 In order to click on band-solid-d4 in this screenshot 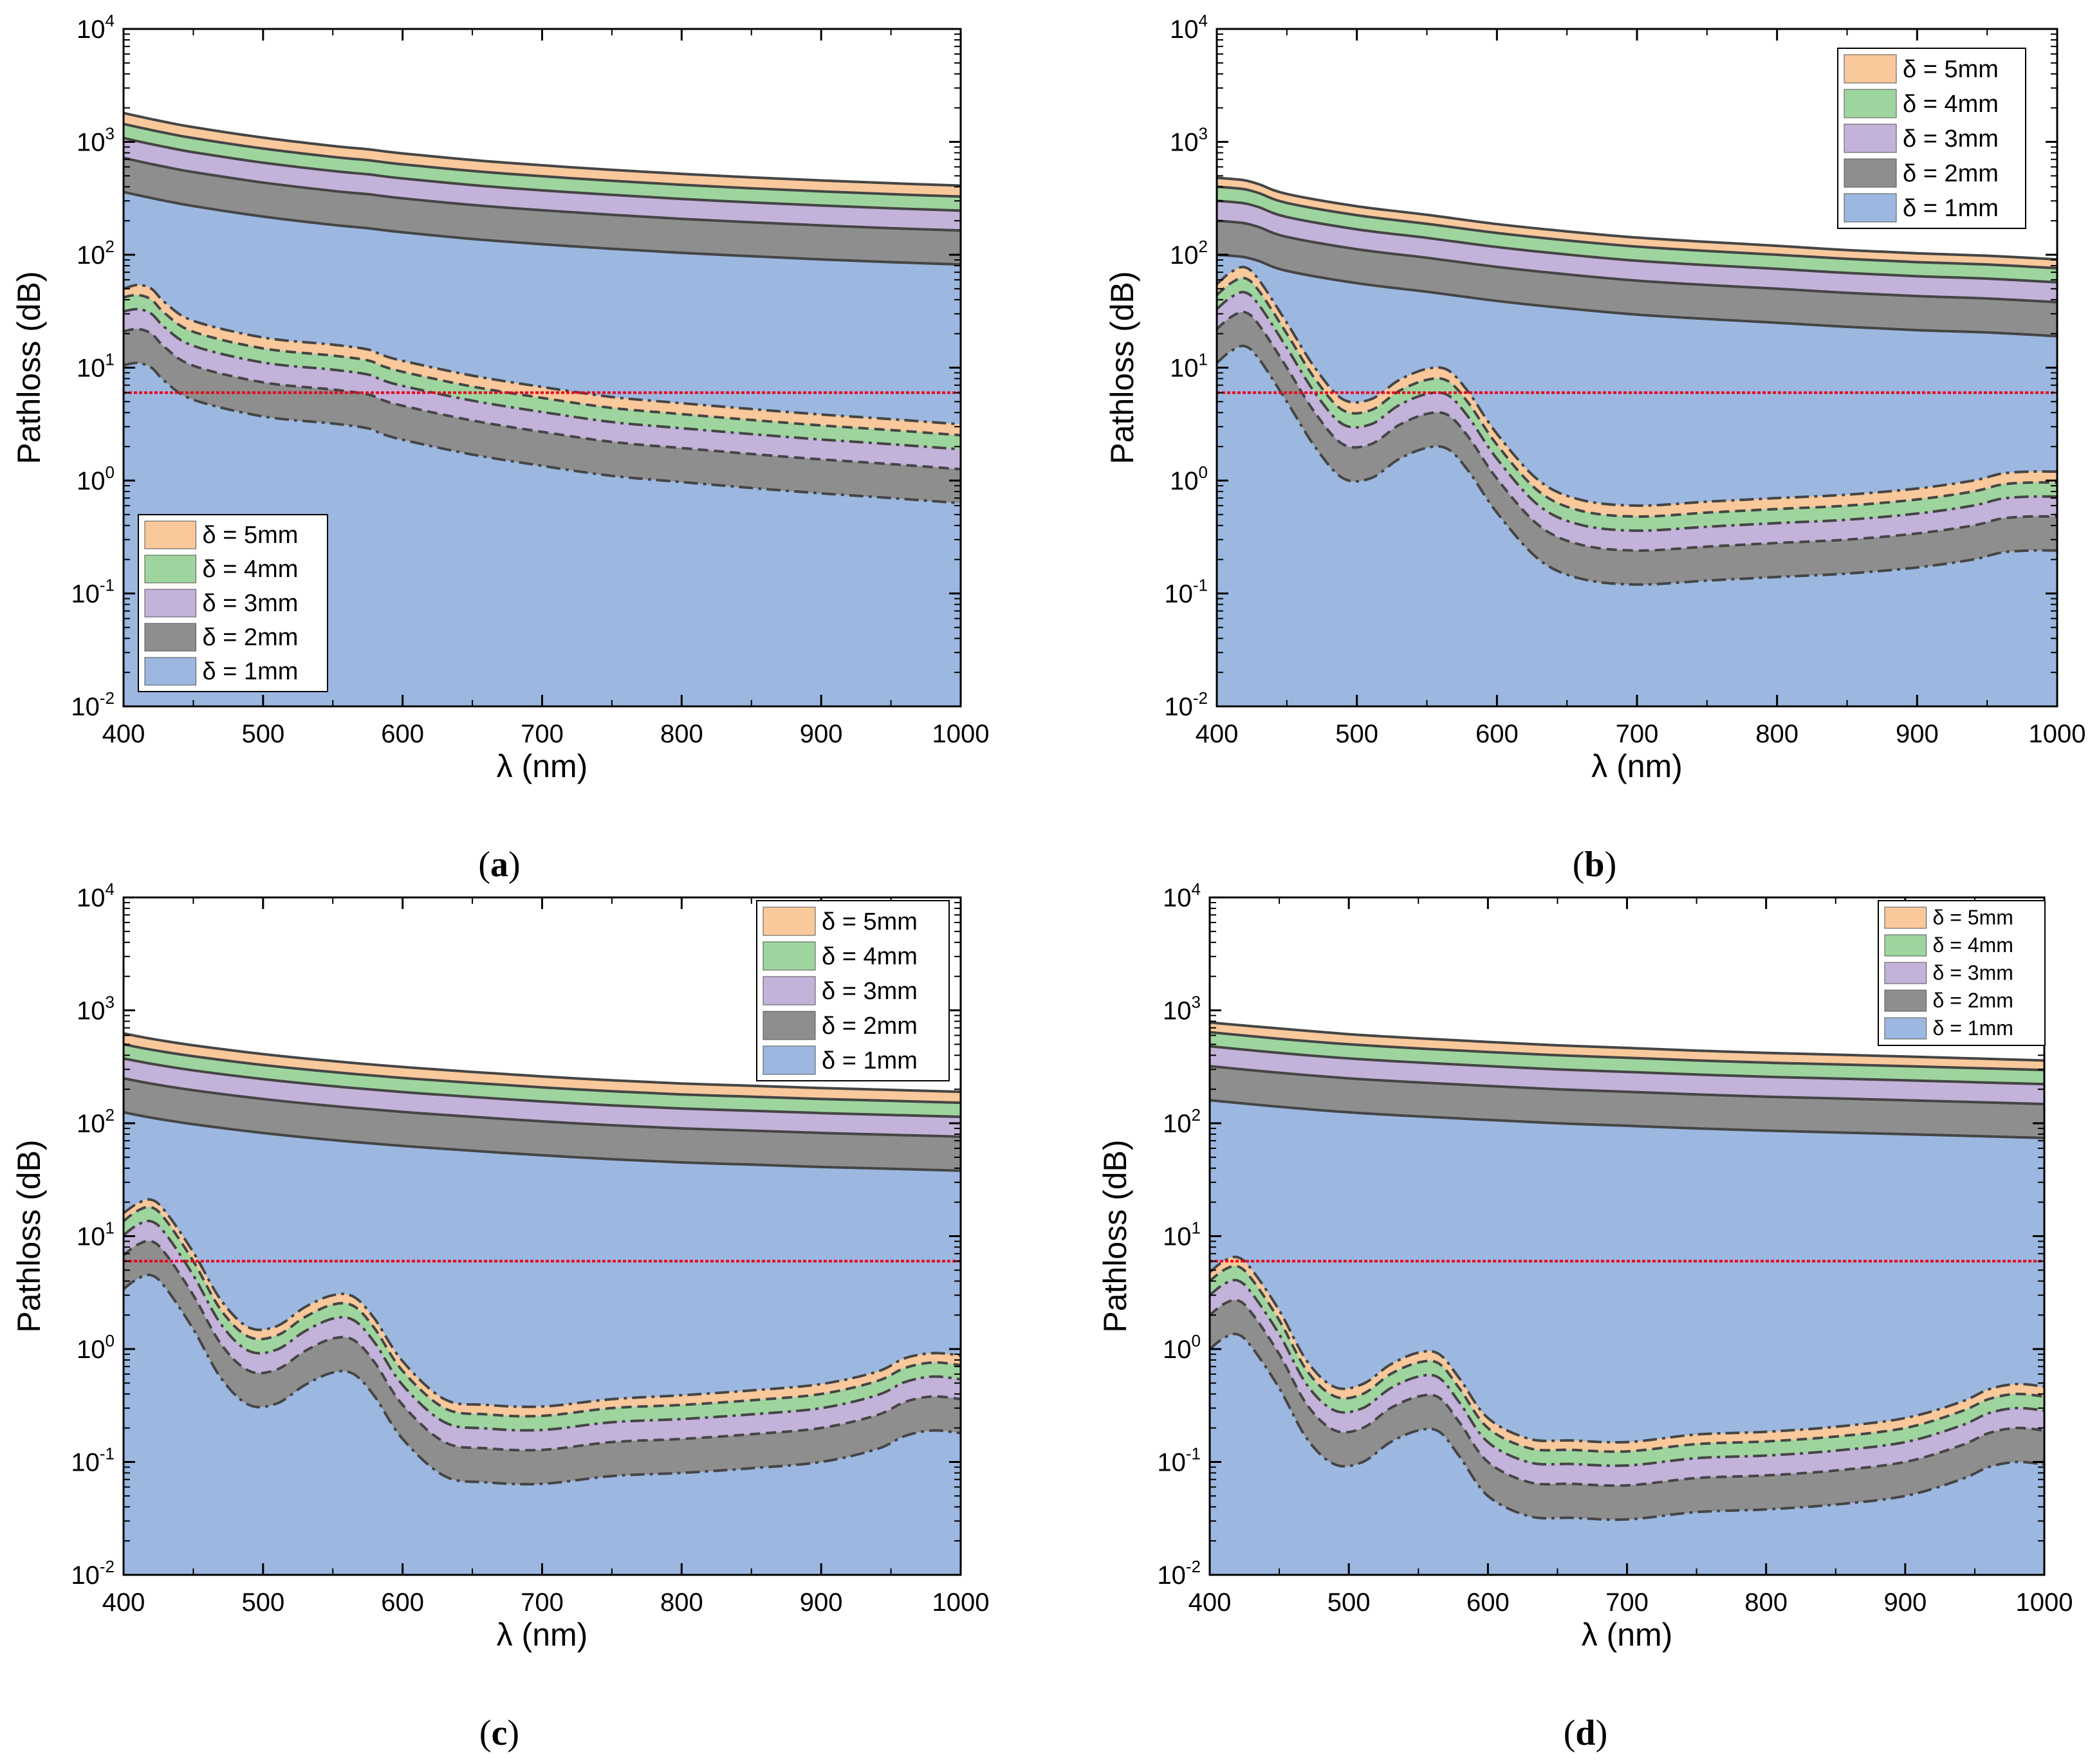, I will do `click(543, 1080)`.